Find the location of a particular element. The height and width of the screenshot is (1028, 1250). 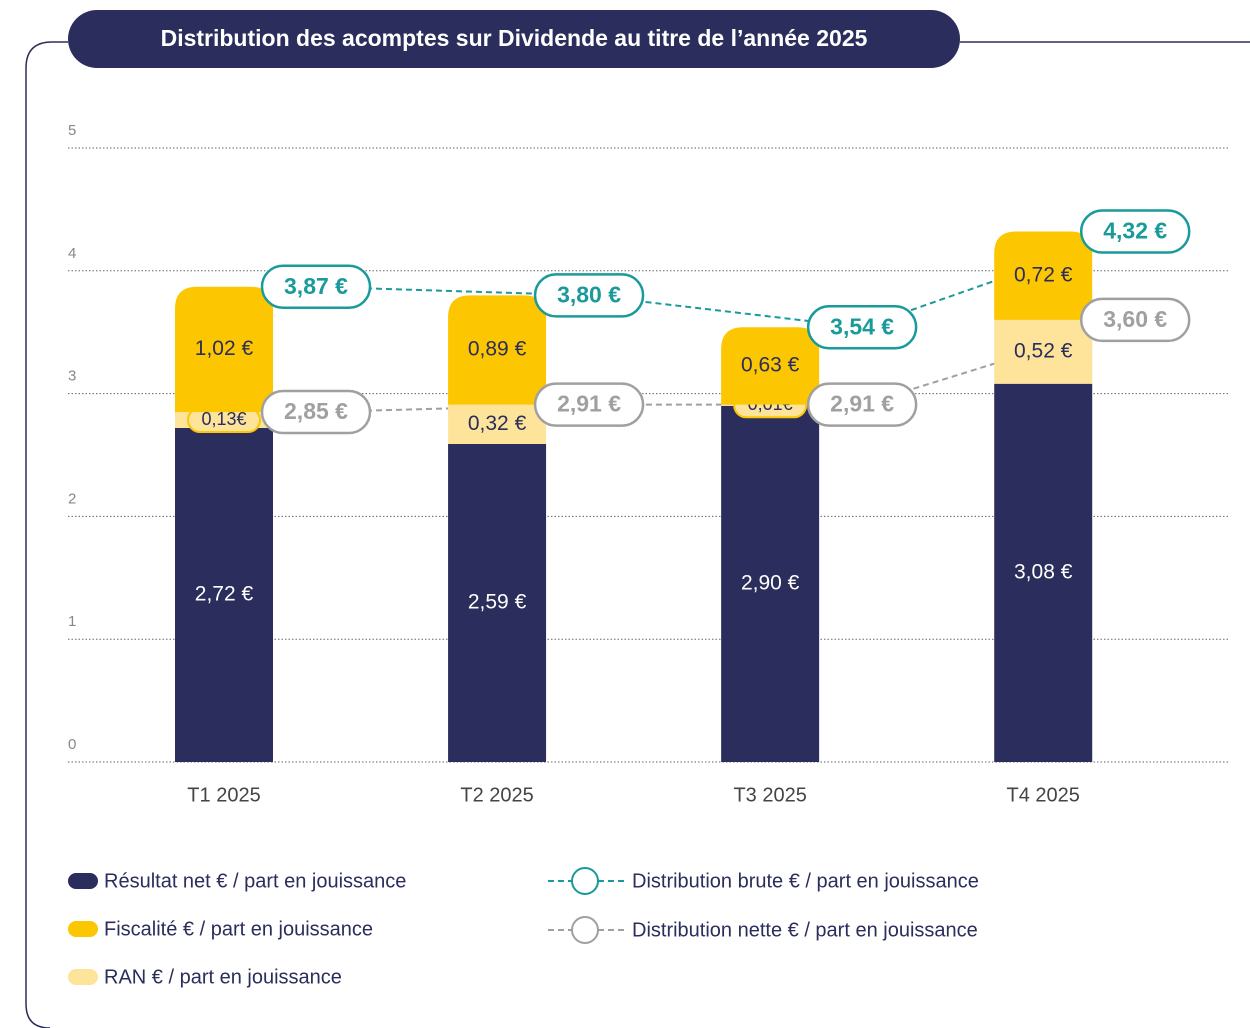

line-label: 2,85 € is located at coordinates (316, 411).